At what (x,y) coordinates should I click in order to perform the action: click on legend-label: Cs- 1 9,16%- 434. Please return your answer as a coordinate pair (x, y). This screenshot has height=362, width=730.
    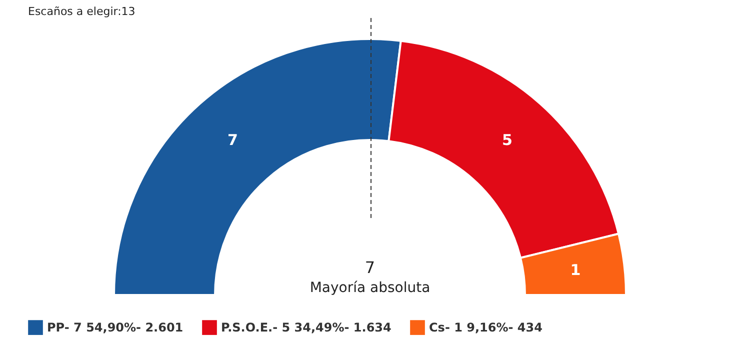
    Looking at the image, I should click on (485, 327).